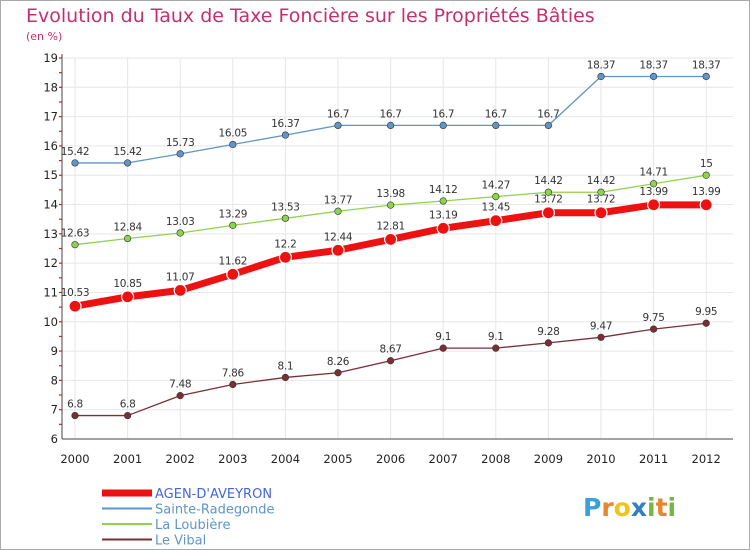 The height and width of the screenshot is (550, 750). What do you see at coordinates (50, 234) in the screenshot?
I see `y-tick-label: 13` at bounding box center [50, 234].